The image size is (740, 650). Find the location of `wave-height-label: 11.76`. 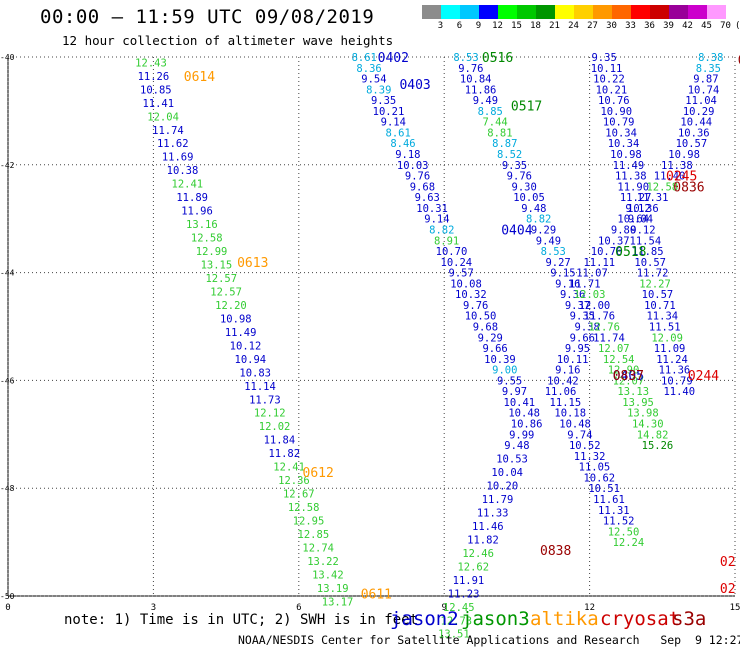

wave-height-label: 11.76 is located at coordinates (599, 317).